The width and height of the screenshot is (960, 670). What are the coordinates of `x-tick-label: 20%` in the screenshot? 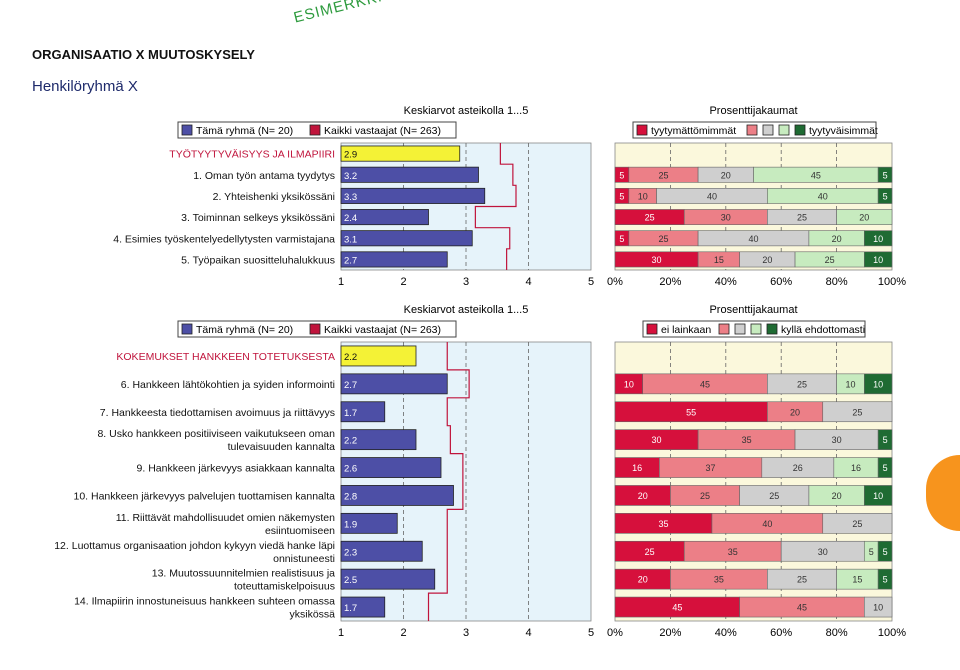 It's located at (670, 282).